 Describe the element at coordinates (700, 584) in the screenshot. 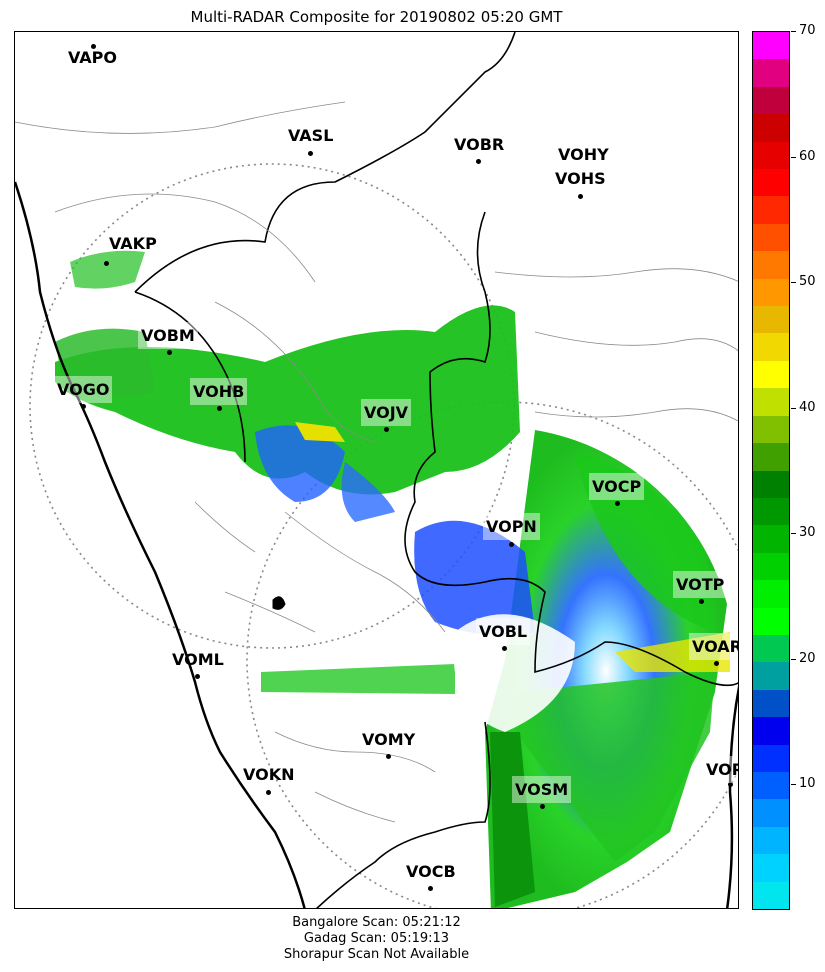

I see `station-label-votp: VOTP` at that location.